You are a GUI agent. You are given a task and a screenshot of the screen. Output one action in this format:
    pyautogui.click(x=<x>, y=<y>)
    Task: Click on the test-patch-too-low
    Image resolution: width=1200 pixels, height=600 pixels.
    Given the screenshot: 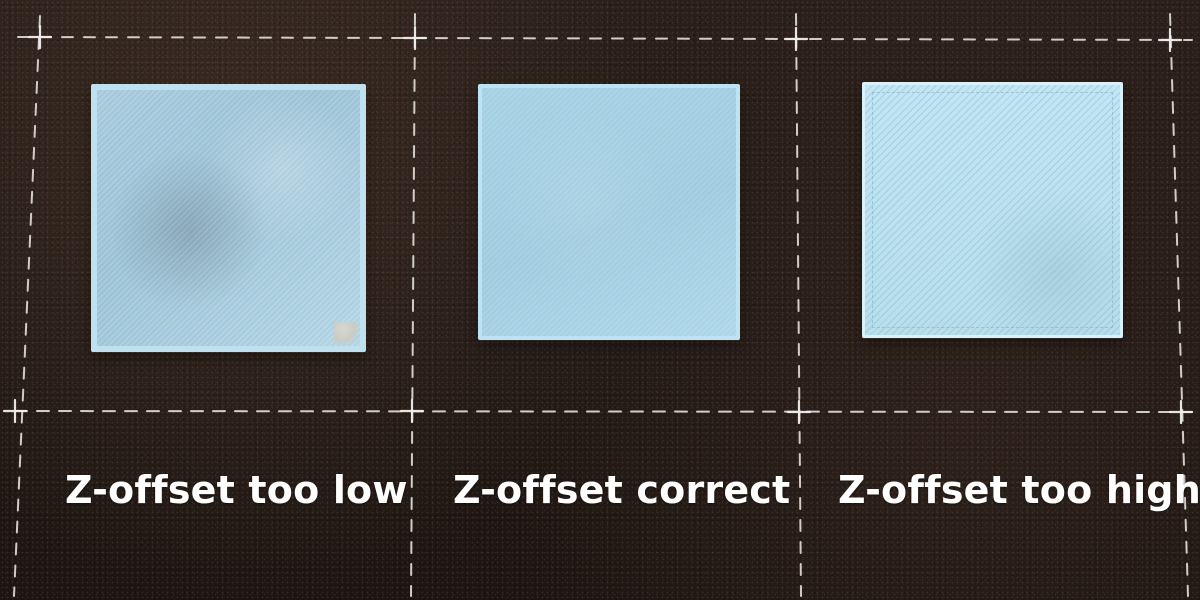 What is the action you would take?
    pyautogui.click(x=228, y=218)
    